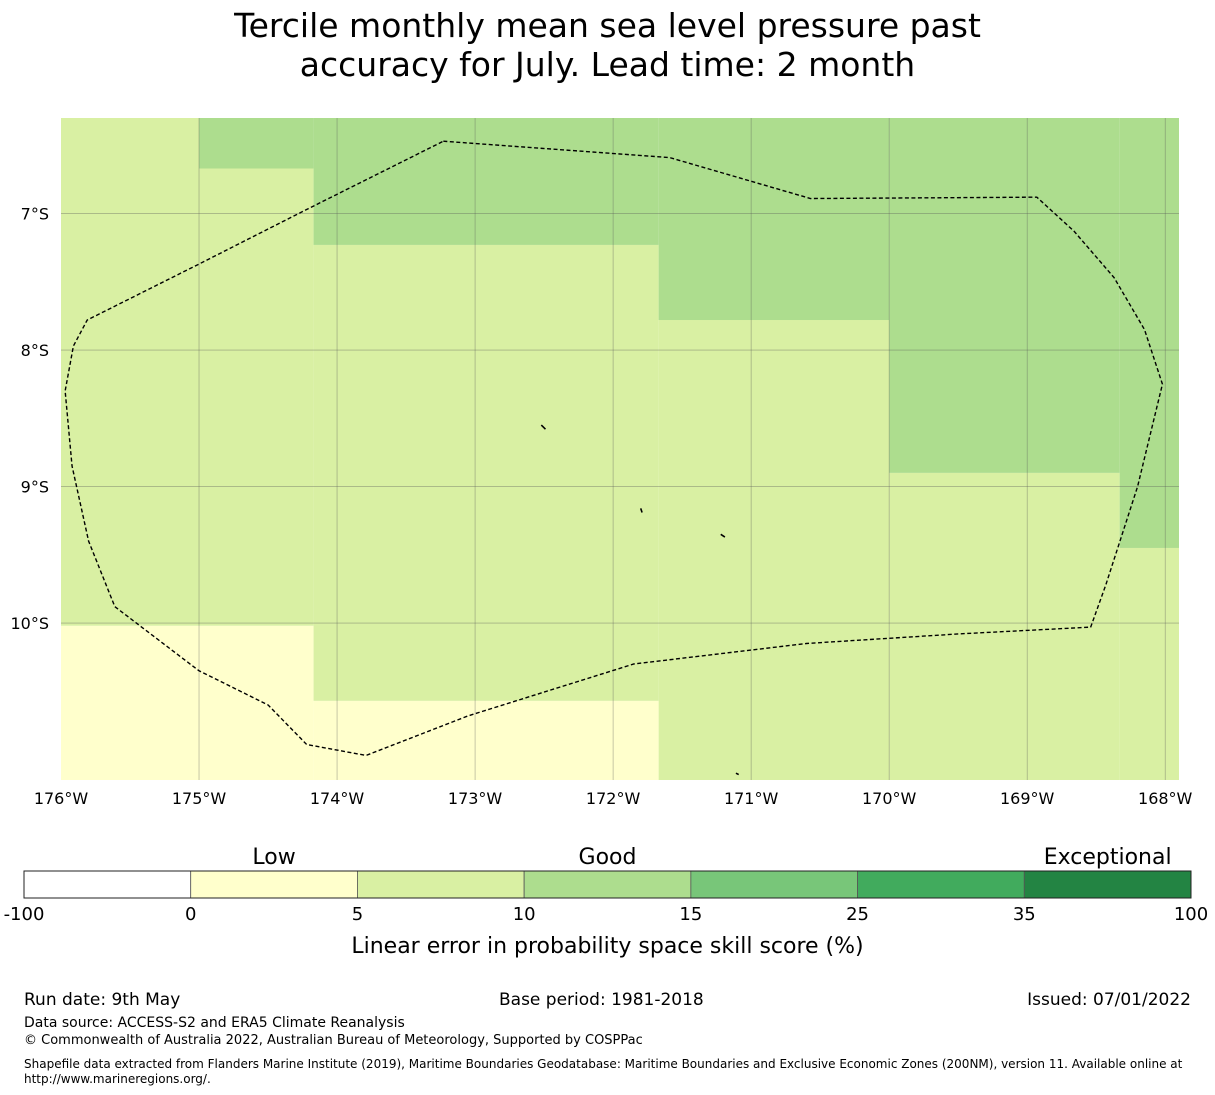  Describe the element at coordinates (606, 914) in the screenshot. I see `legend-tick-labels: -100 0 5 10 15 25 35 100` at that location.